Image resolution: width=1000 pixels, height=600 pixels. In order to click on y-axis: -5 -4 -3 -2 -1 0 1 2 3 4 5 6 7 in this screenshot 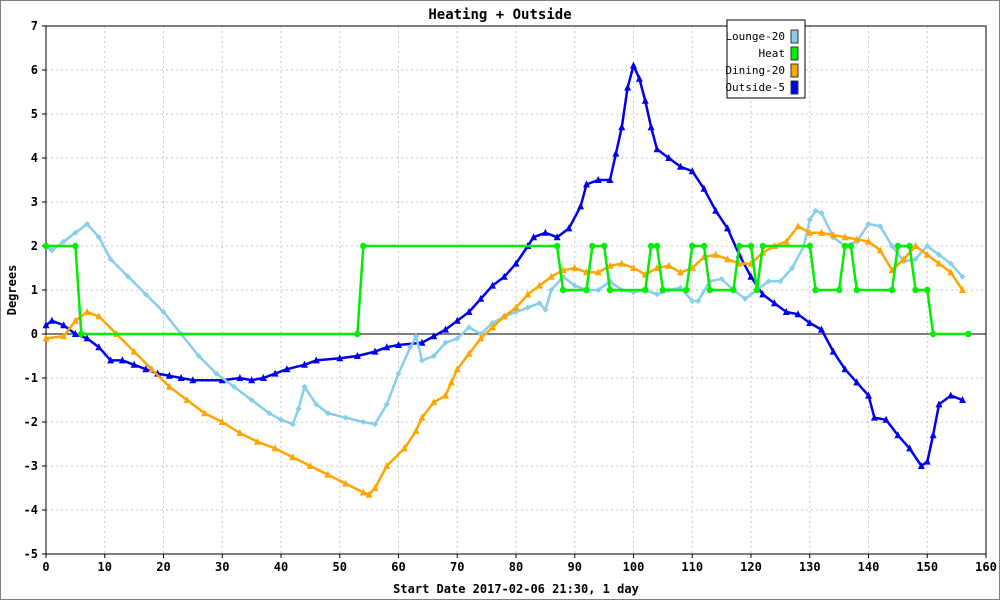, I will do `click(35, 290)`.